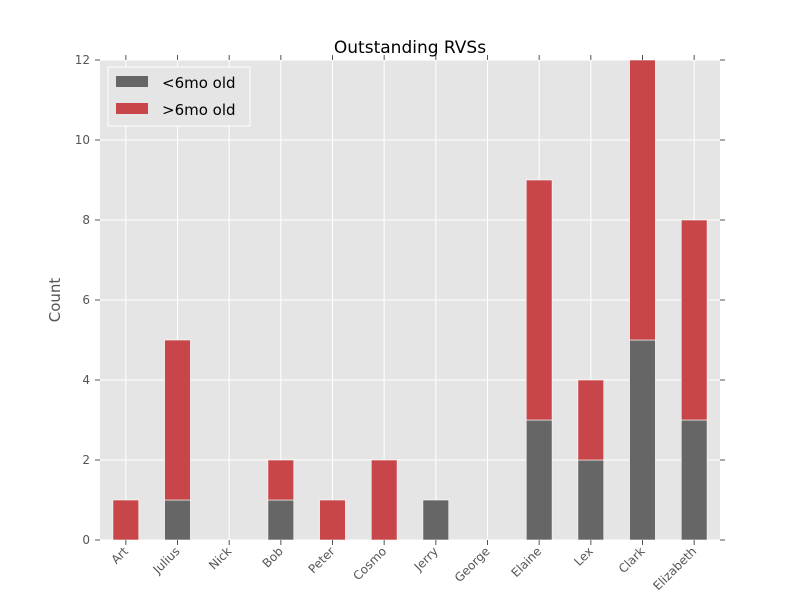 This screenshot has height=600, width=800. I want to click on x-tick-label-2: Nick, so click(220, 558).